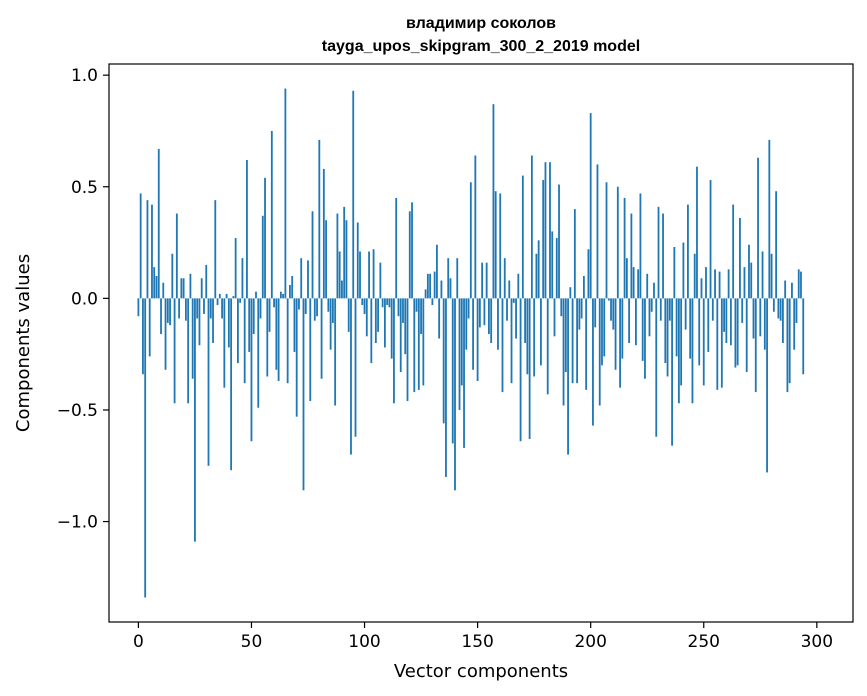  Describe the element at coordinates (704, 642) in the screenshot. I see `x-tick-label-250: 250` at that location.